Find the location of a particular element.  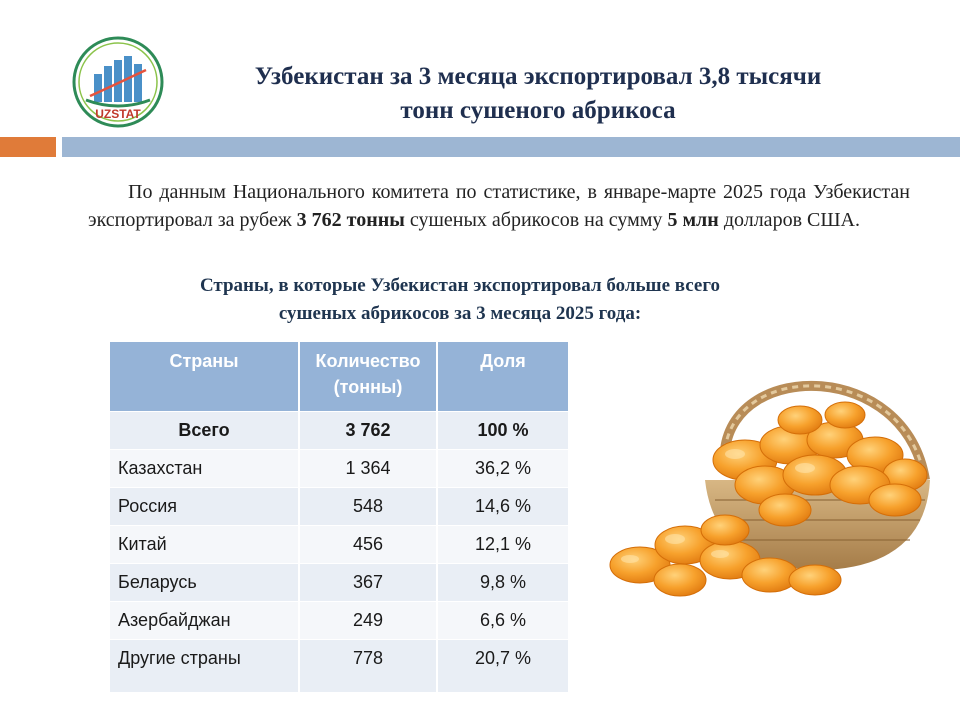

cell-quantity: 249 is located at coordinates (368, 620).